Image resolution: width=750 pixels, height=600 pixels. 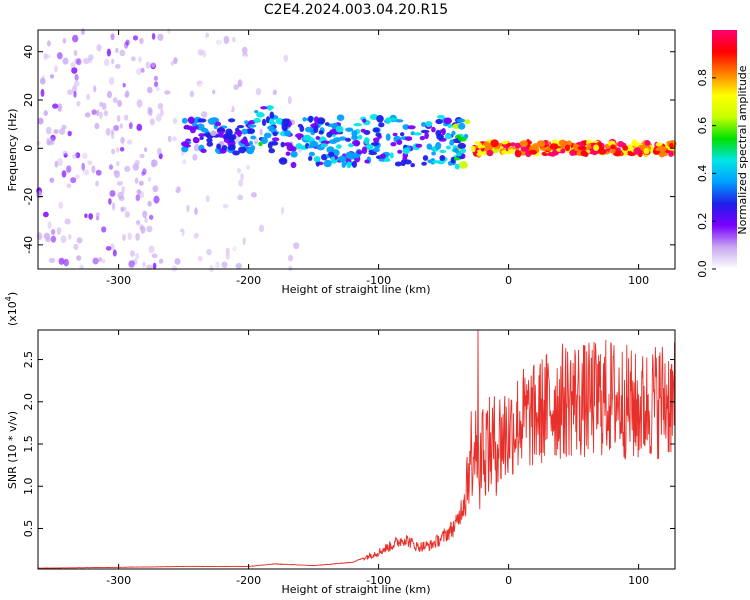 What do you see at coordinates (8, 298) in the screenshot?
I see `snr-multiplier-exponent: 4` at bounding box center [8, 298].